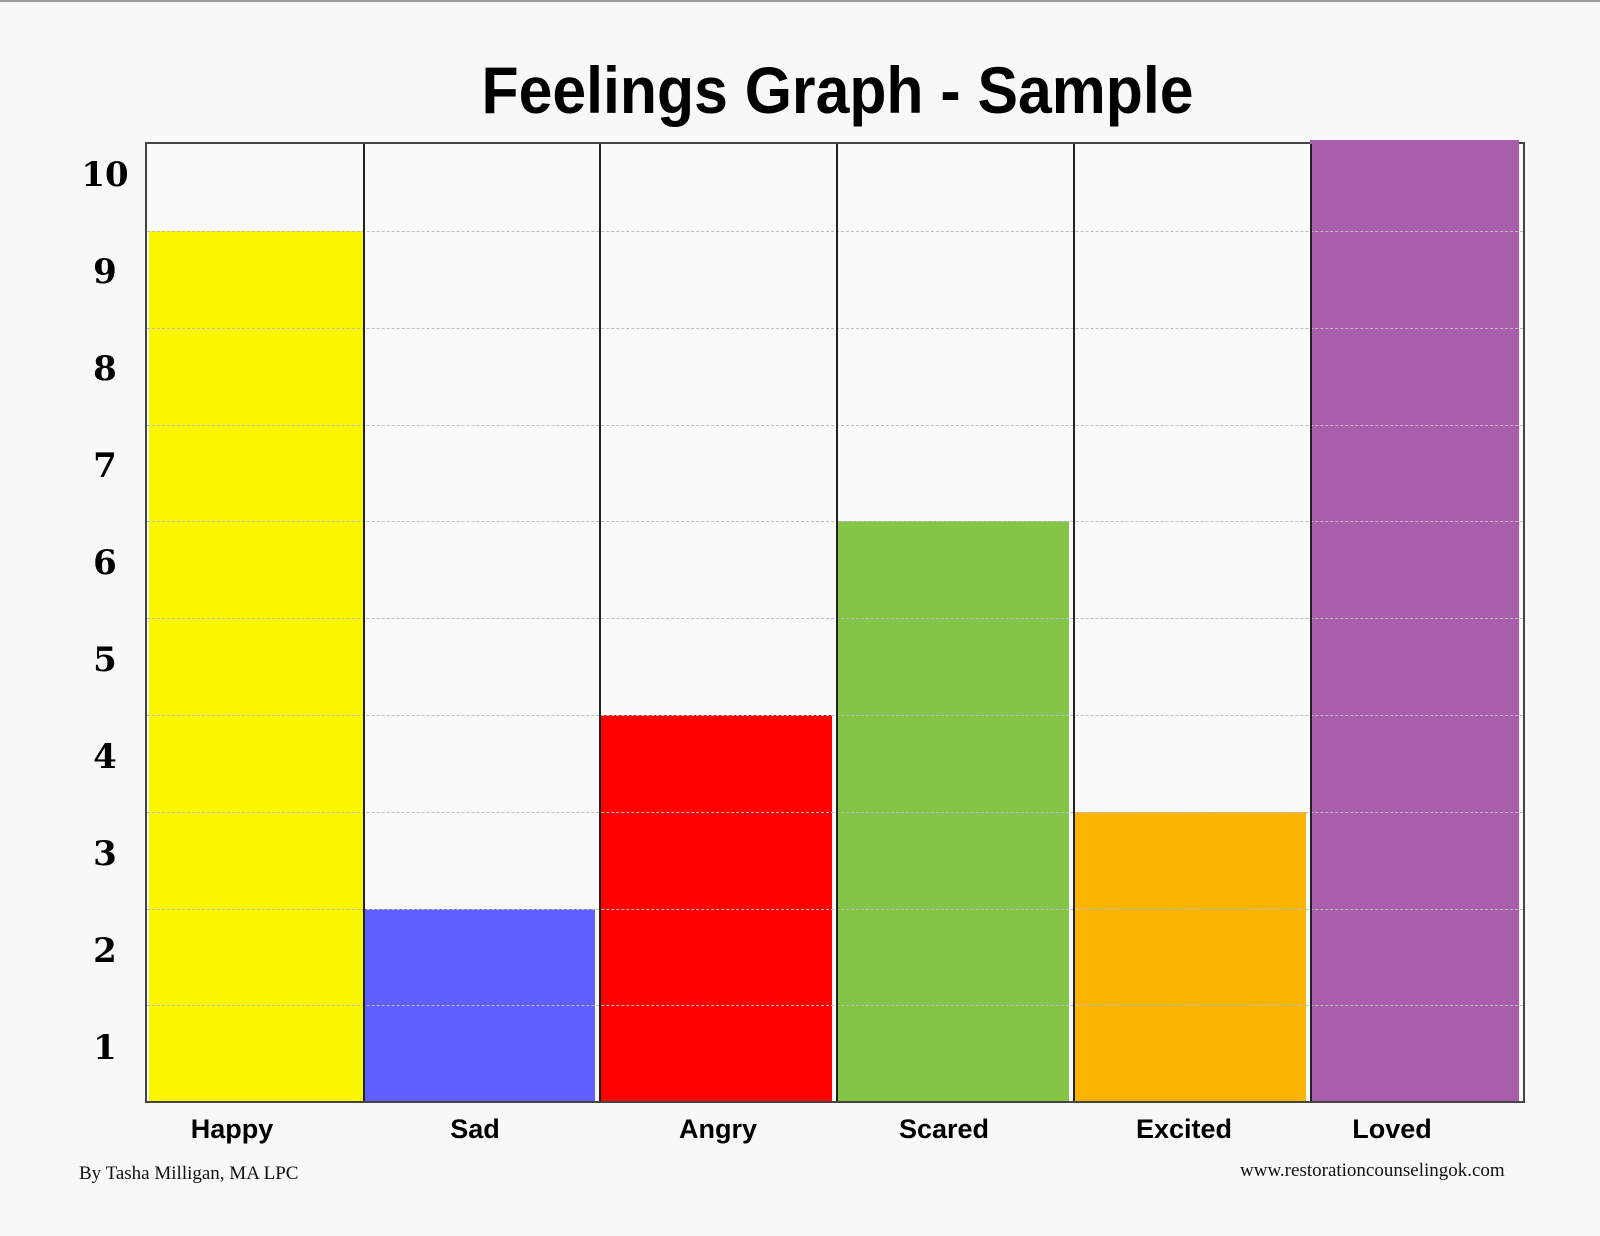 Image resolution: width=1600 pixels, height=1236 pixels. I want to click on y-tick-label: 9, so click(105, 272).